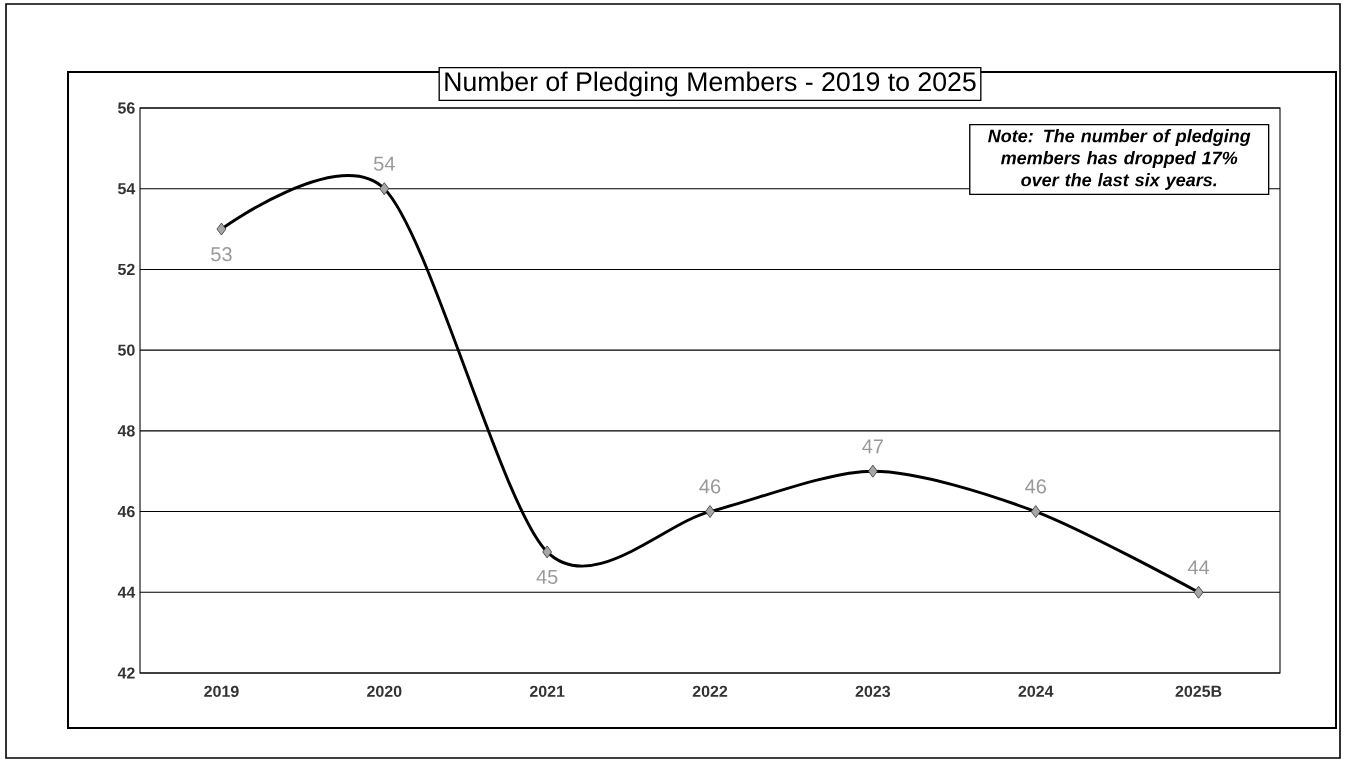  I want to click on y-tick-label: 42, so click(126, 673).